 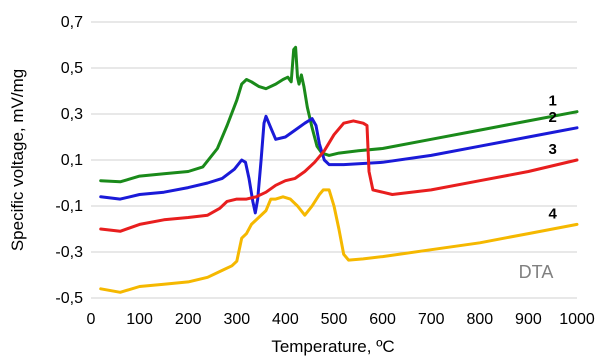 What do you see at coordinates (72, 68) in the screenshot?
I see `y-tick-label: 0,5` at bounding box center [72, 68].